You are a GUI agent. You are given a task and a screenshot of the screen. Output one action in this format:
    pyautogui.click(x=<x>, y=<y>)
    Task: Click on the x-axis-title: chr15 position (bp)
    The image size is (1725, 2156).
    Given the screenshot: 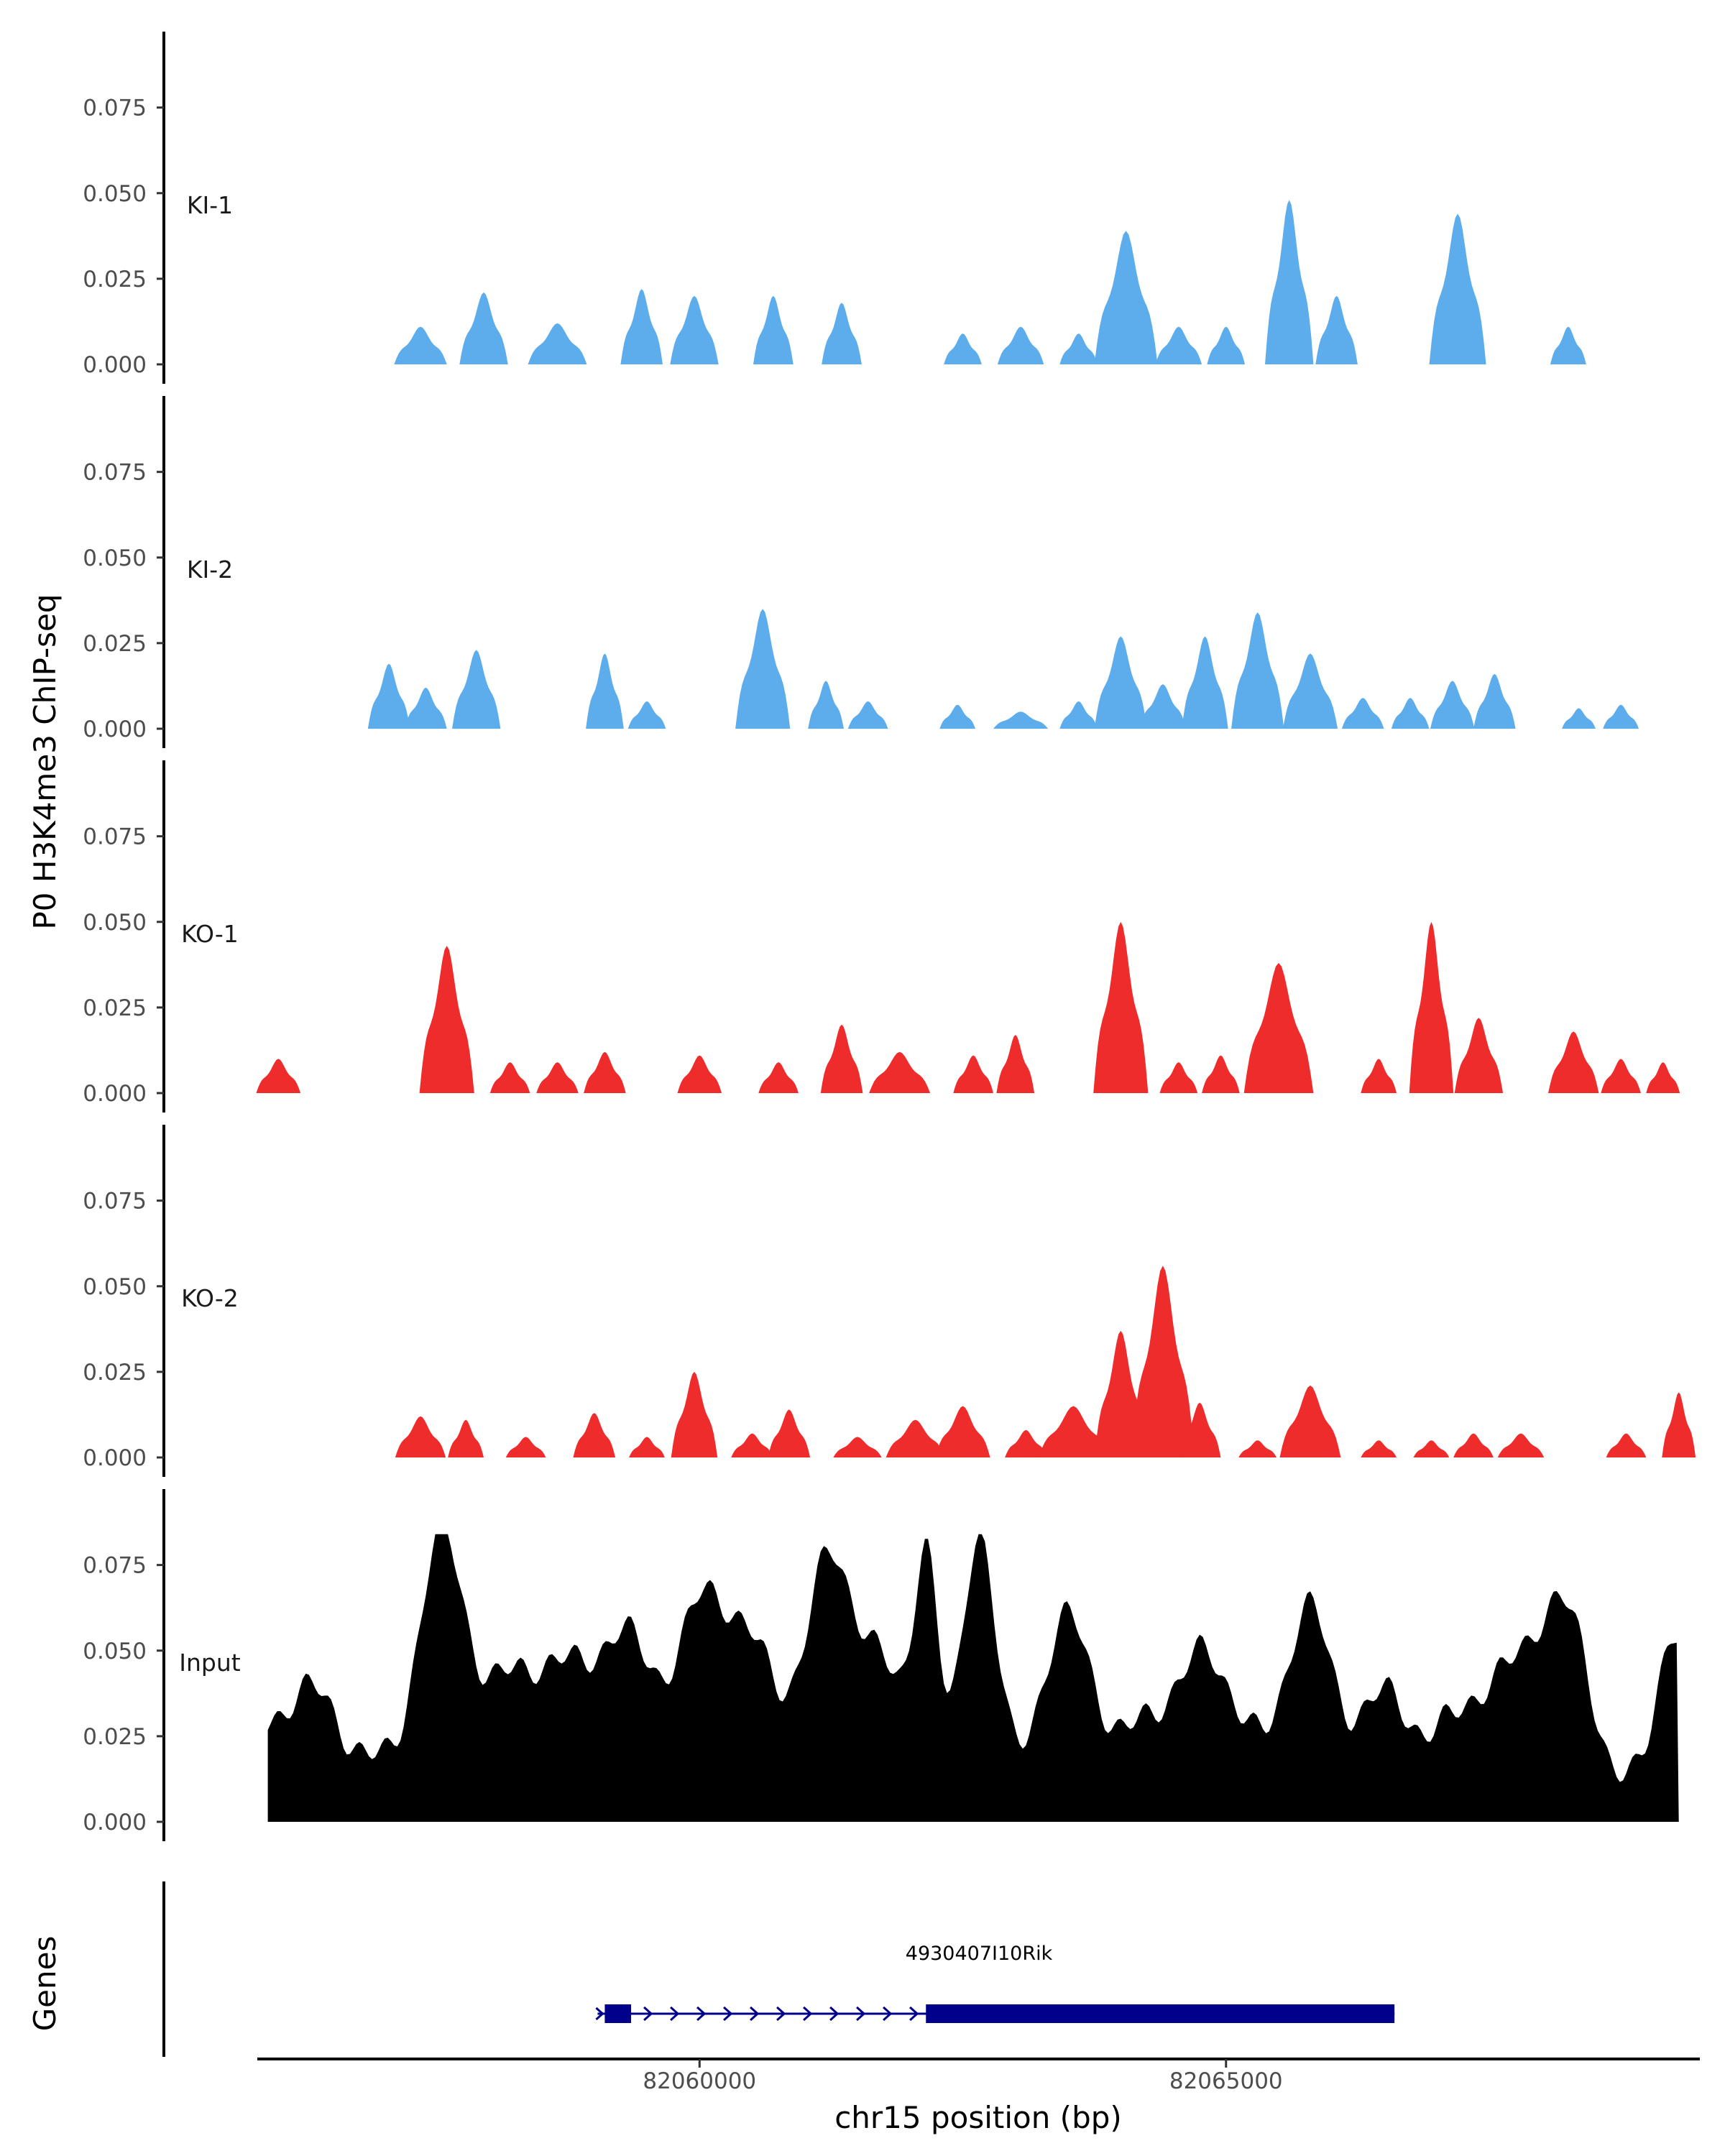 What is the action you would take?
    pyautogui.click(x=978, y=2117)
    